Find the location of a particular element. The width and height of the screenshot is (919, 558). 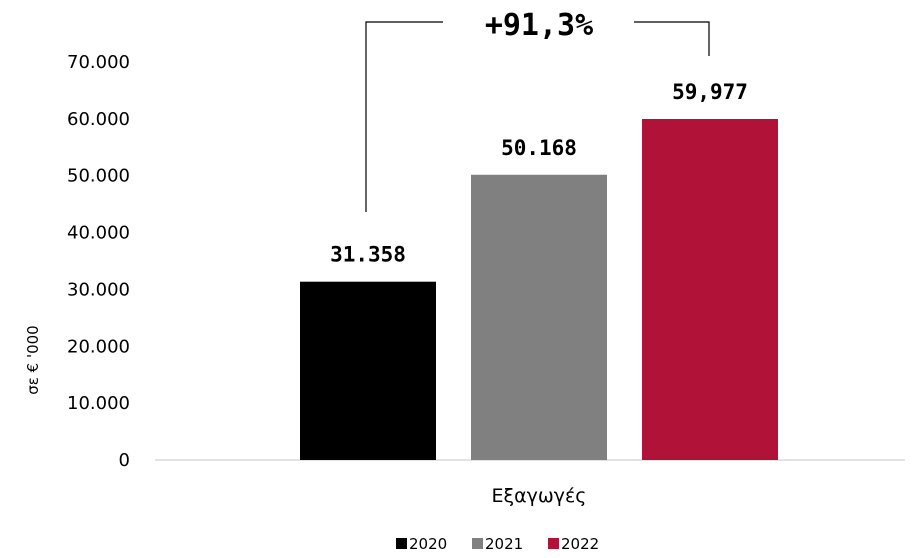

bar-2020 is located at coordinates (368, 370).